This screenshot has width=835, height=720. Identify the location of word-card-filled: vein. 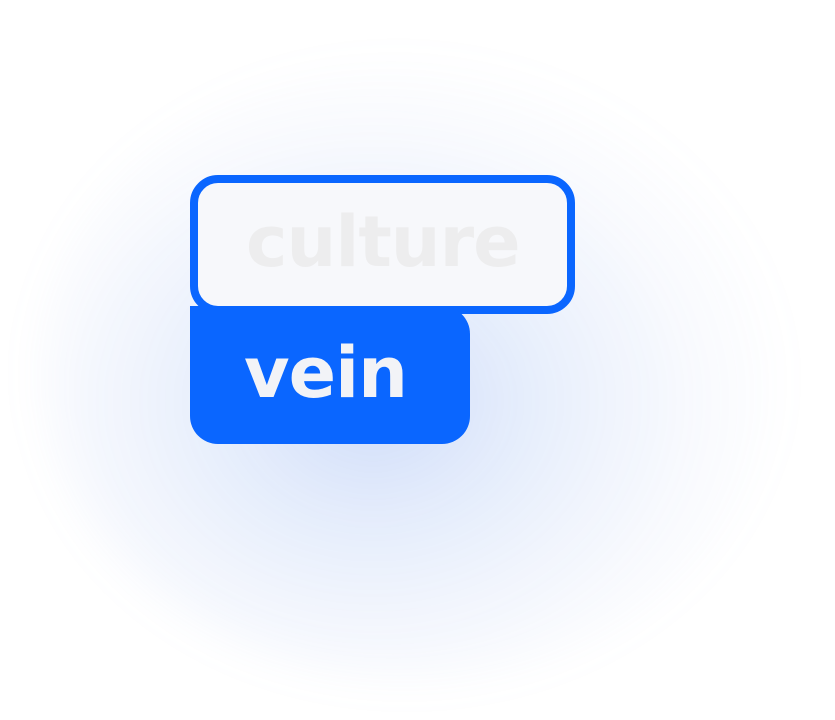
(330, 375).